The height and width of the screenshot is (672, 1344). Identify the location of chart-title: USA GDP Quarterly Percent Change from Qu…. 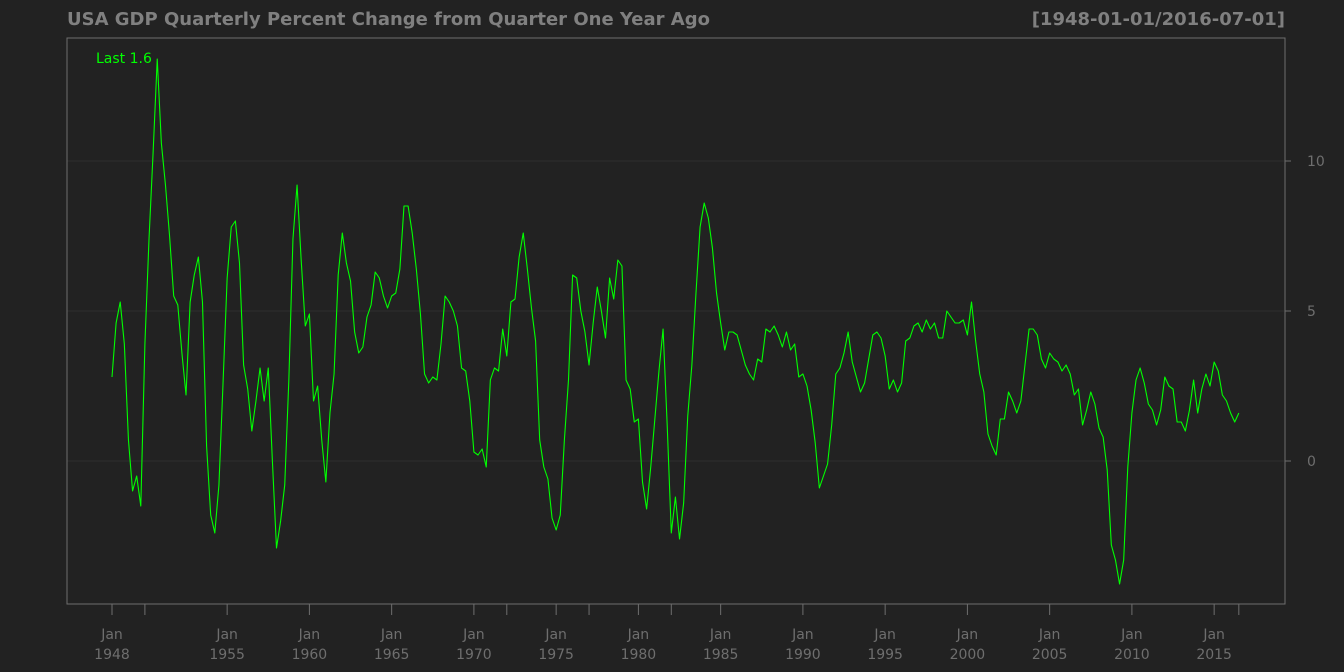
(388, 19).